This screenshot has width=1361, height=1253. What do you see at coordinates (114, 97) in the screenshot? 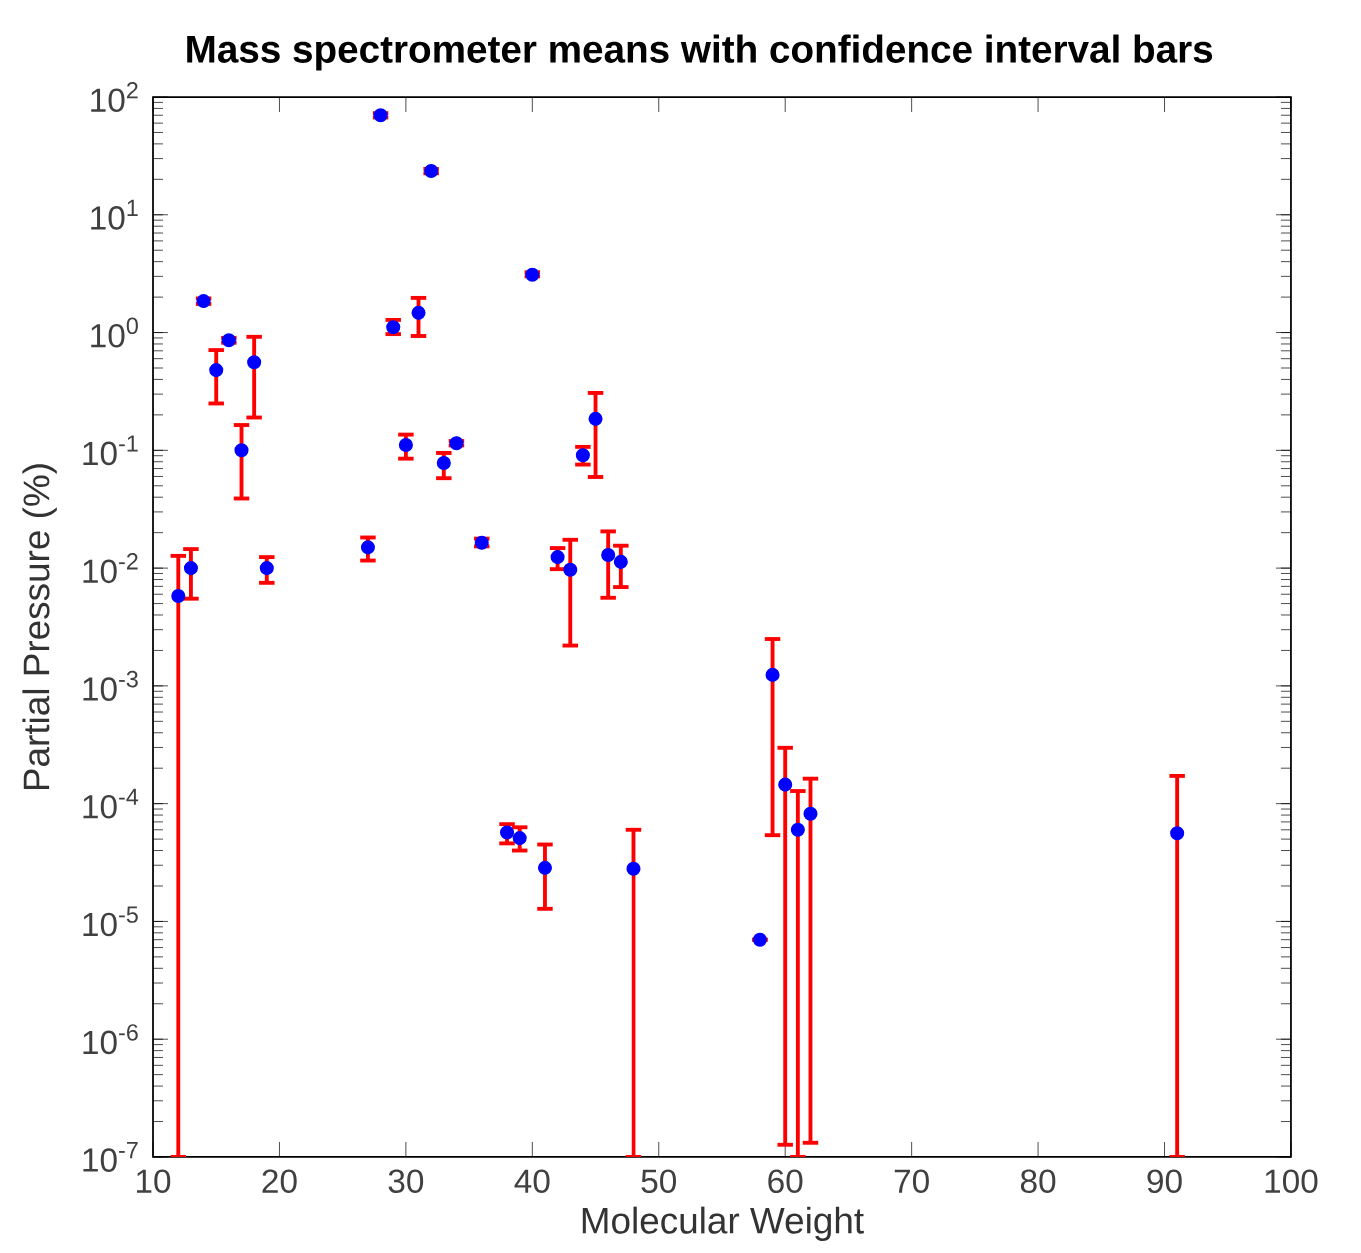
I see `y-tick-label: 10$^{2}$` at bounding box center [114, 97].